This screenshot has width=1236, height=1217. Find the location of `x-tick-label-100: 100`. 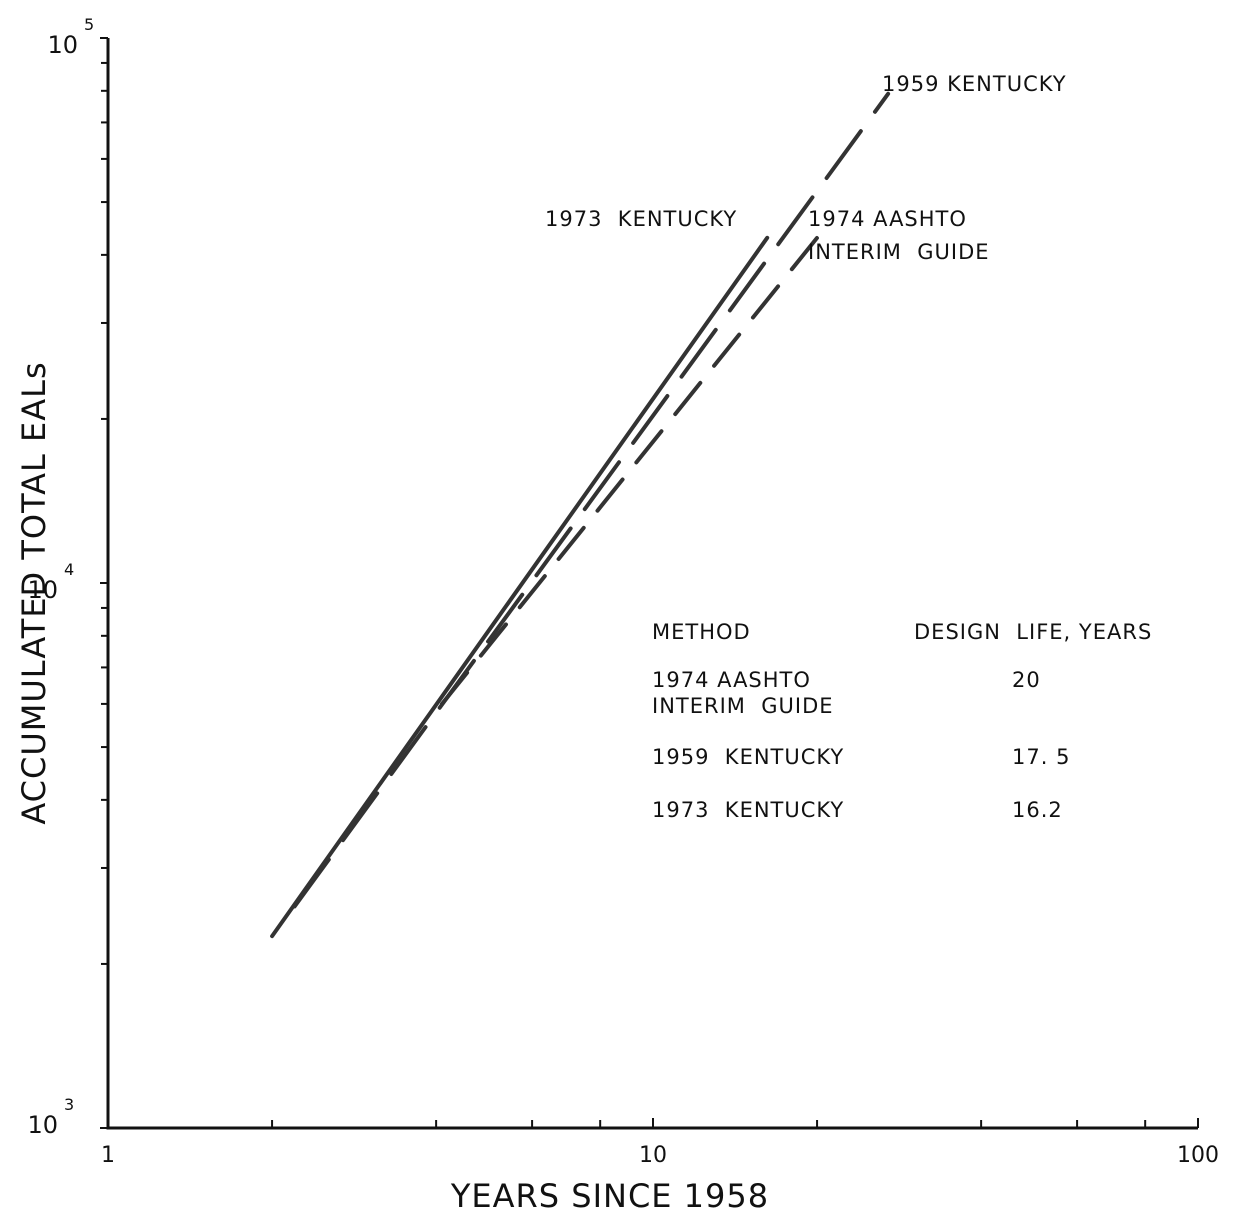

x-tick-label-100: 100 is located at coordinates (1198, 1155).